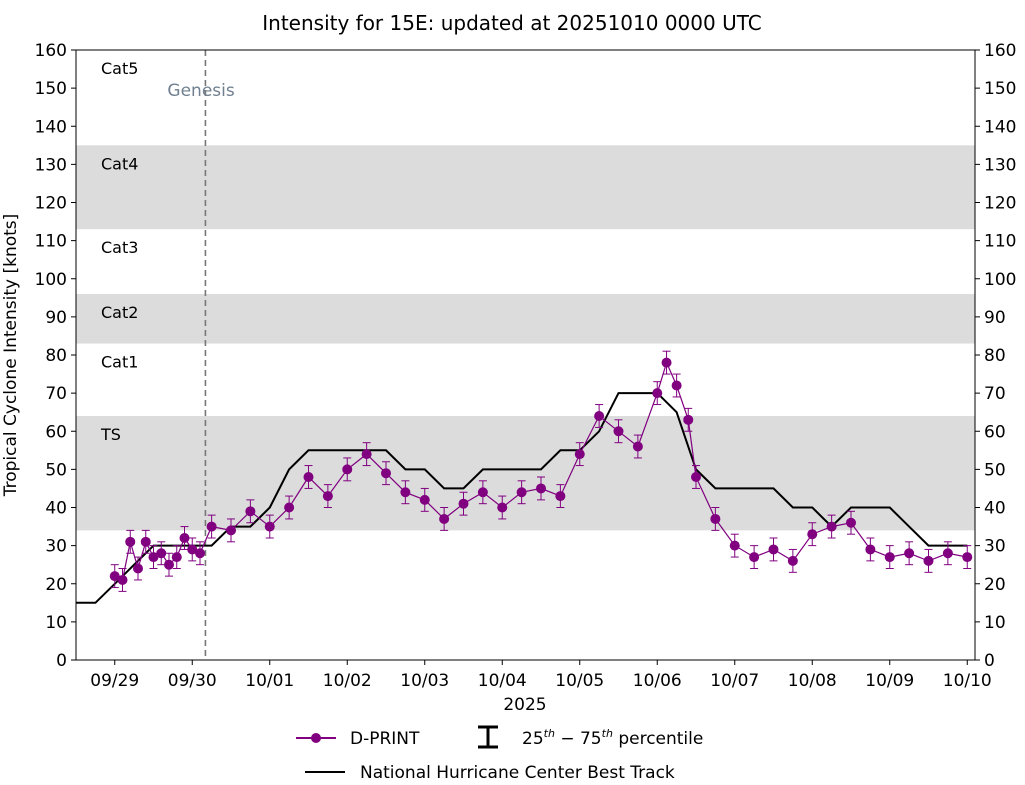 The width and height of the screenshot is (1025, 785). I want to click on x-tick-label: 10/07, so click(734, 681).